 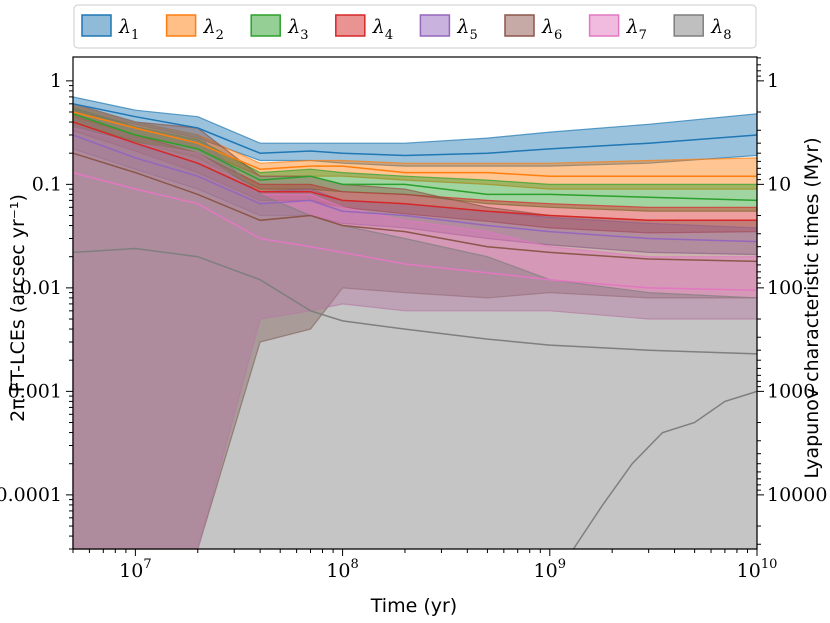 What do you see at coordinates (466, 29) in the screenshot?
I see `legend-label: λ5` at bounding box center [466, 29].